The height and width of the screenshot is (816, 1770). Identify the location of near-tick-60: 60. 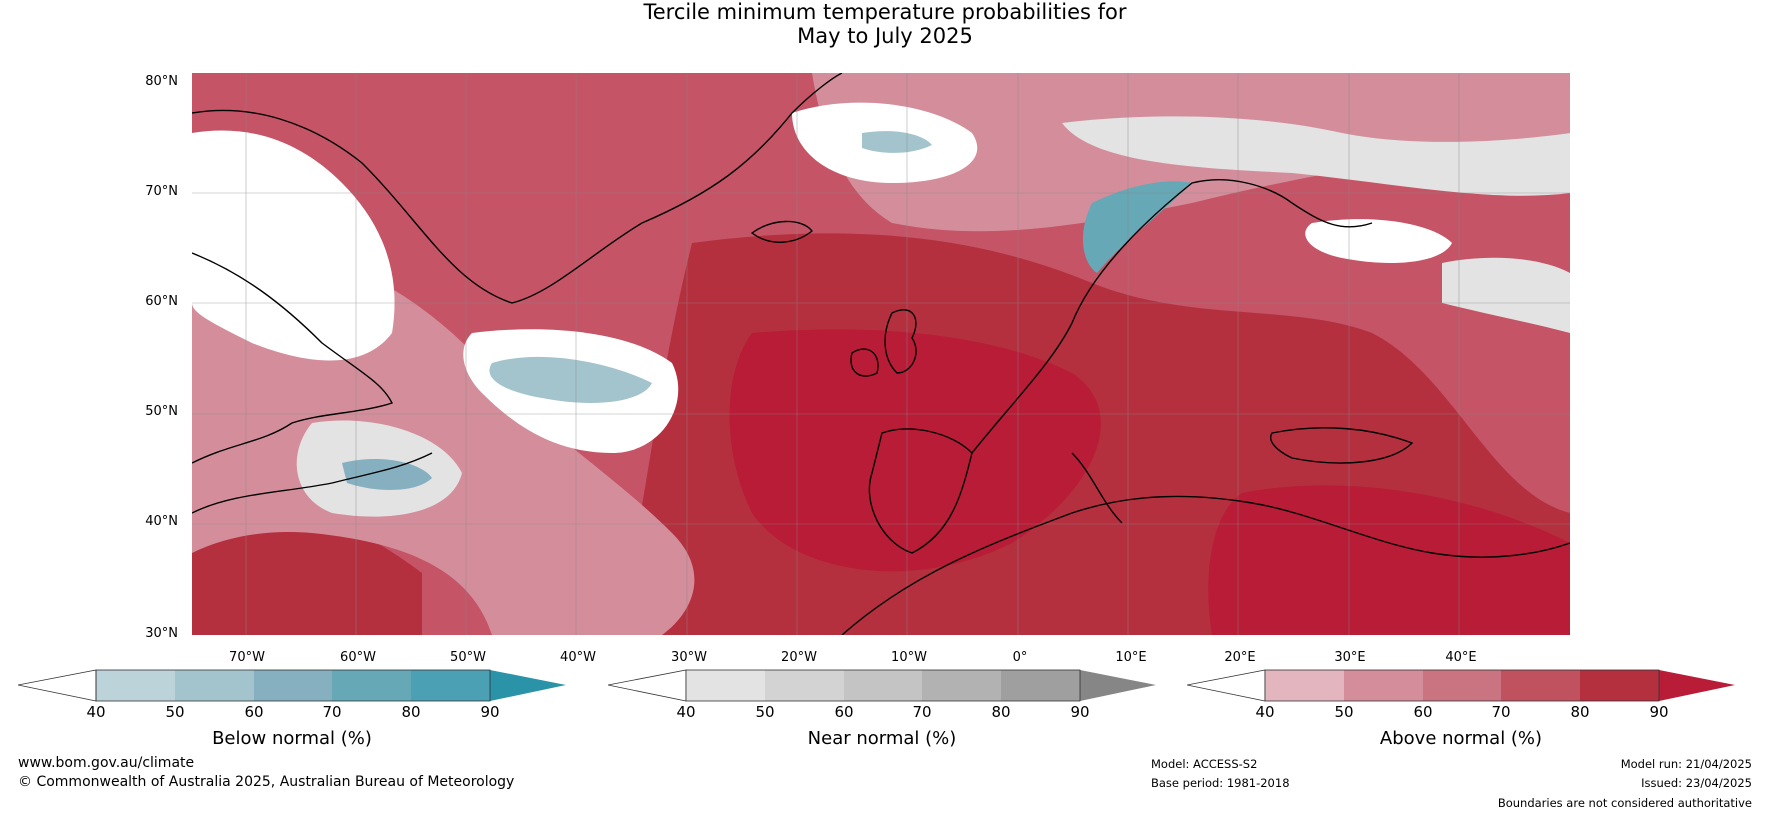
(844, 712).